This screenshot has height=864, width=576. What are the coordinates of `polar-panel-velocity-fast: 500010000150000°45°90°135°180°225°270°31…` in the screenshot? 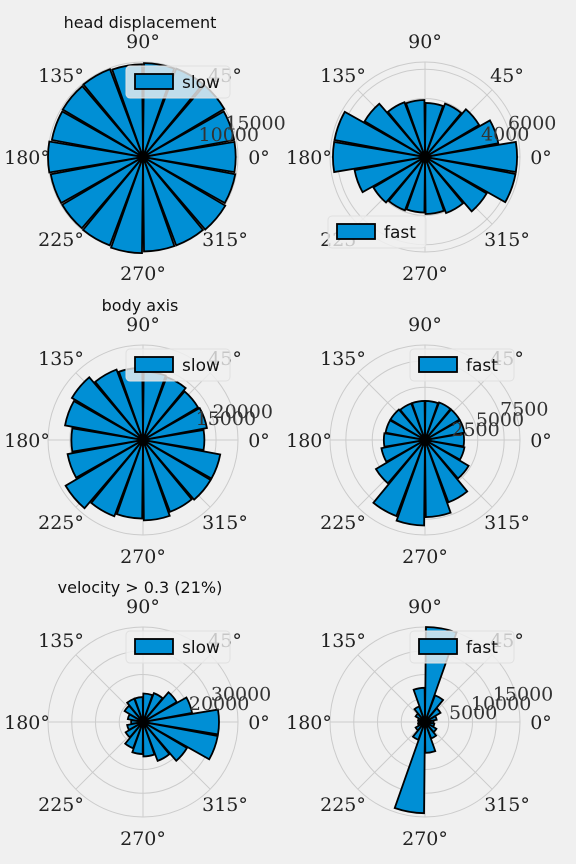 It's located at (419, 723).